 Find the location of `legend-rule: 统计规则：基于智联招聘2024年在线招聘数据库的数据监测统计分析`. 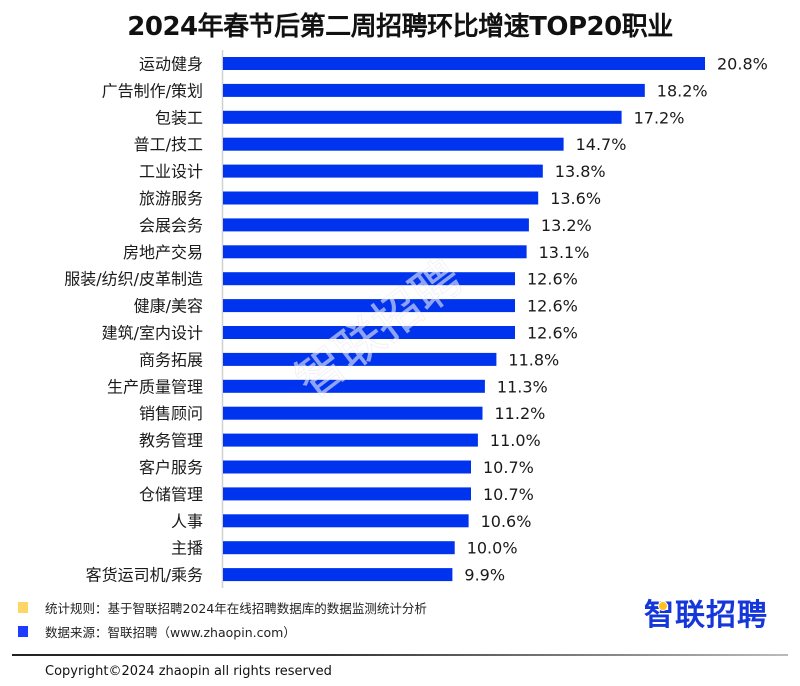

legend-rule: 统计规则：基于智联招聘2024年在线招聘数据库的数据监测统计分析 is located at coordinates (222, 607).